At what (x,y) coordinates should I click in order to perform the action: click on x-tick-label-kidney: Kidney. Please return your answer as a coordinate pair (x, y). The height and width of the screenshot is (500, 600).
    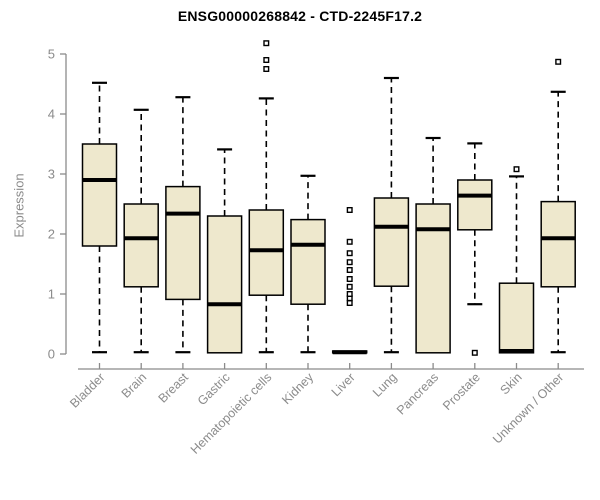
    Looking at the image, I should click on (297, 388).